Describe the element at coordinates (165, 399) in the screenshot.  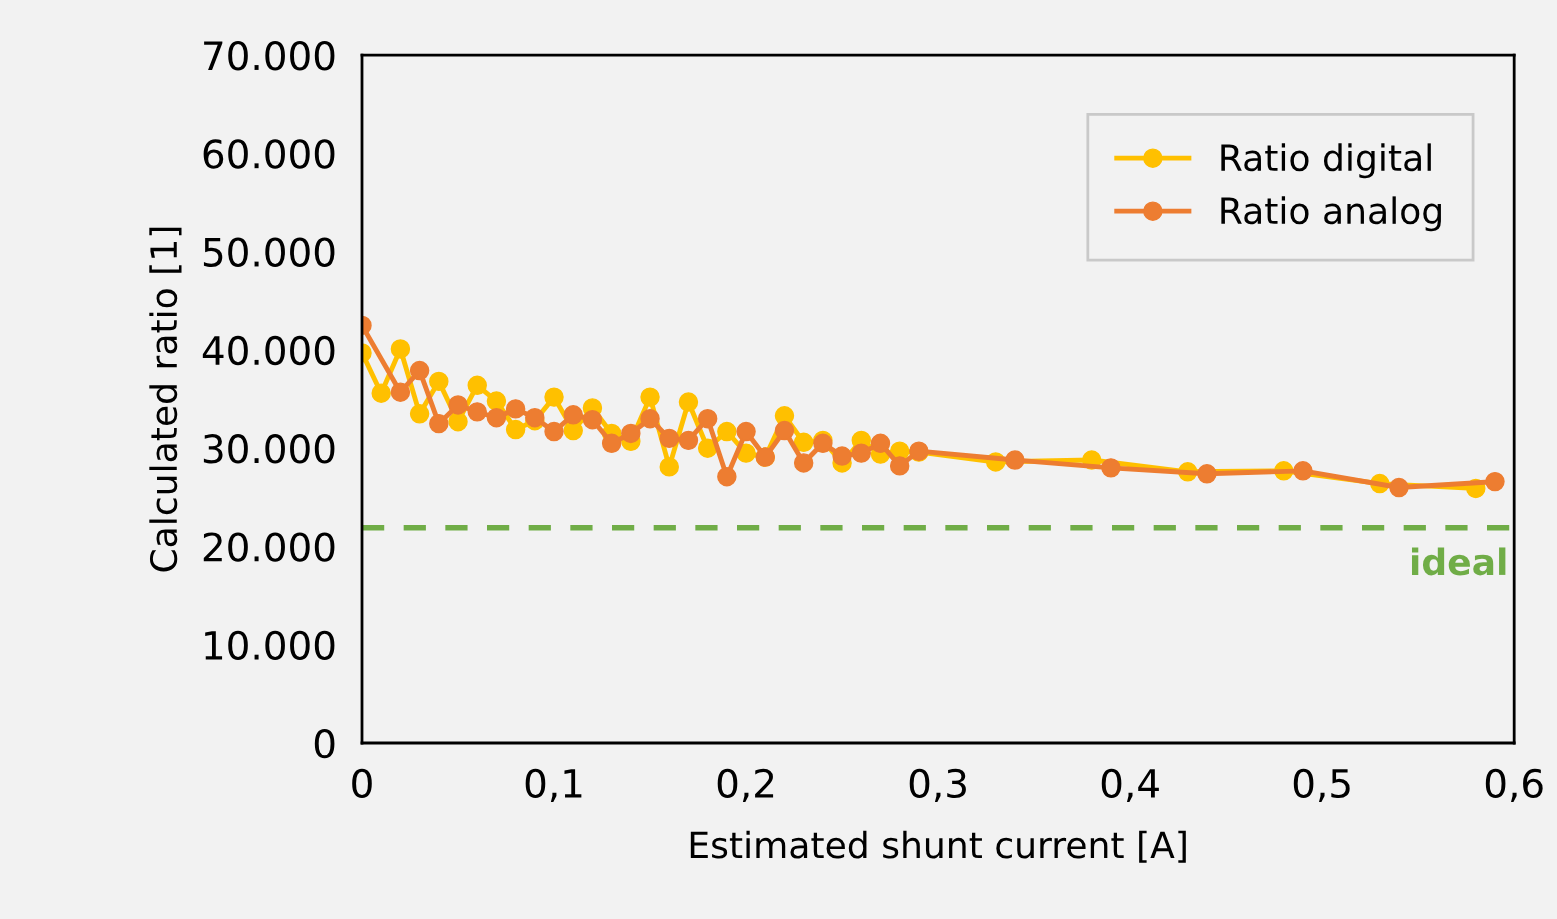
I see `y-axis-title: Calculated ratio [1]` at that location.